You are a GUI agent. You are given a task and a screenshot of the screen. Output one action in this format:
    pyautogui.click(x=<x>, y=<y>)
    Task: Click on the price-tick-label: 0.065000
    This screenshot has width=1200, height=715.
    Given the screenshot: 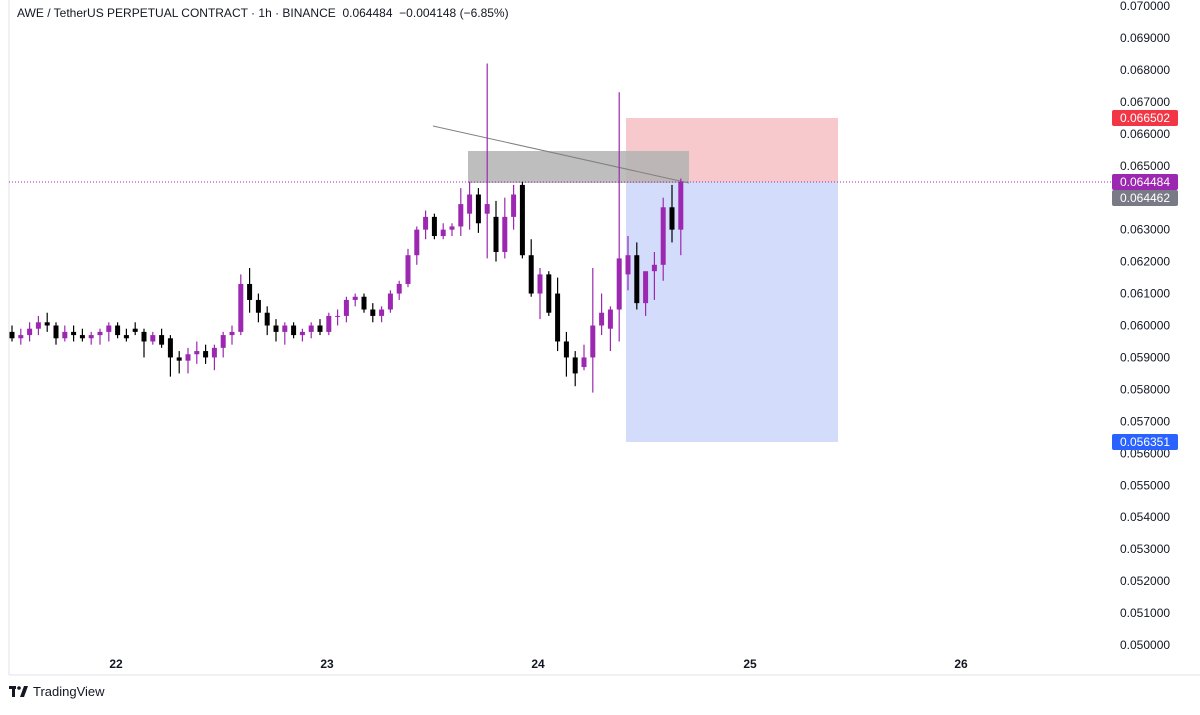 What is the action you would take?
    pyautogui.click(x=1145, y=166)
    